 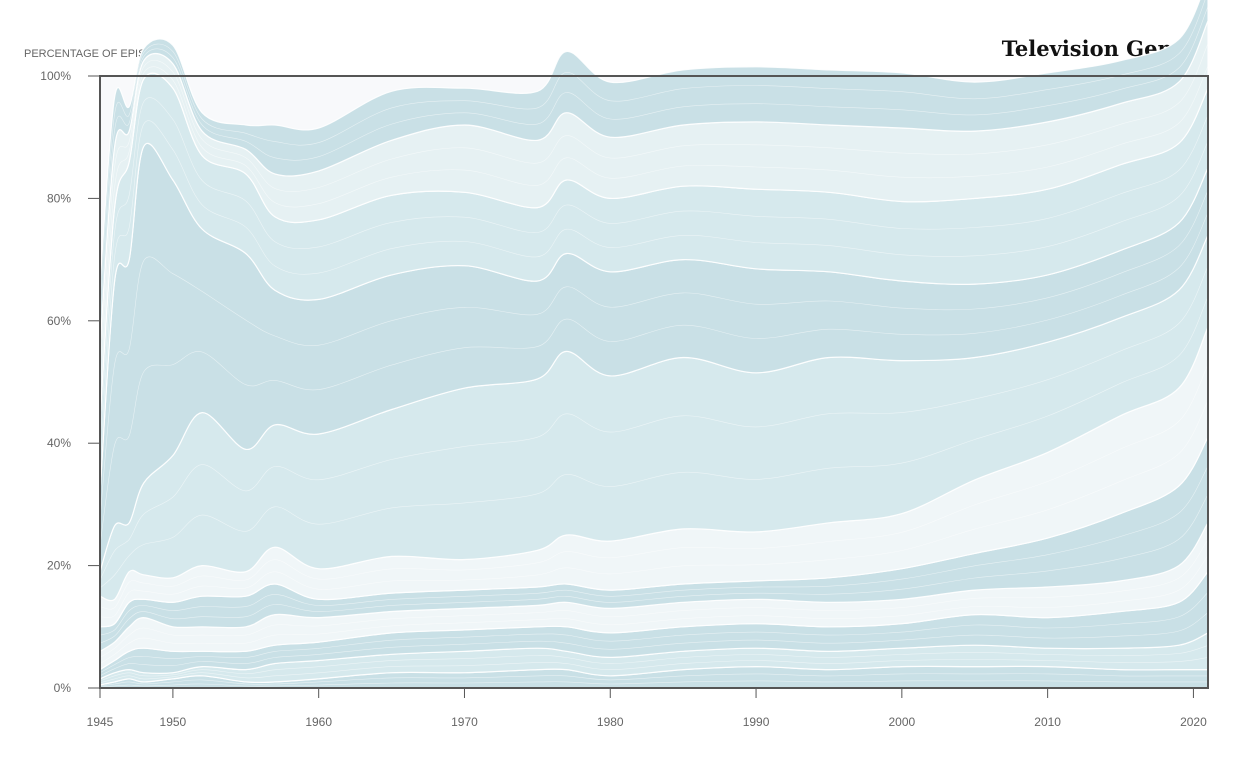 What do you see at coordinates (901, 722) in the screenshot?
I see `x-tick-label: 2000` at bounding box center [901, 722].